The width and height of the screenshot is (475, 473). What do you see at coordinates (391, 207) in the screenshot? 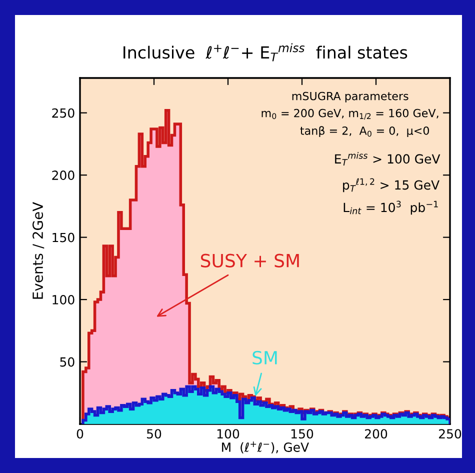
I see `annotation: L$_{int}$ = 10$^{3}$ pb$^{−1}$` at bounding box center [391, 207].